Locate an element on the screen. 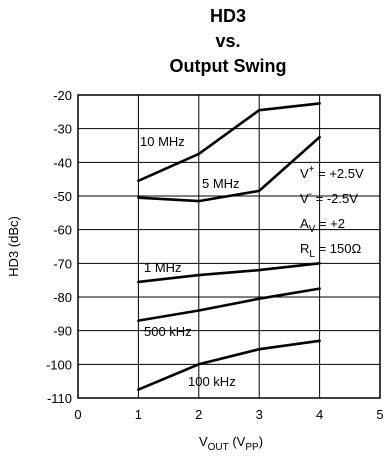 This screenshot has height=462, width=386. x-tick-label: 0 is located at coordinates (77, 414).